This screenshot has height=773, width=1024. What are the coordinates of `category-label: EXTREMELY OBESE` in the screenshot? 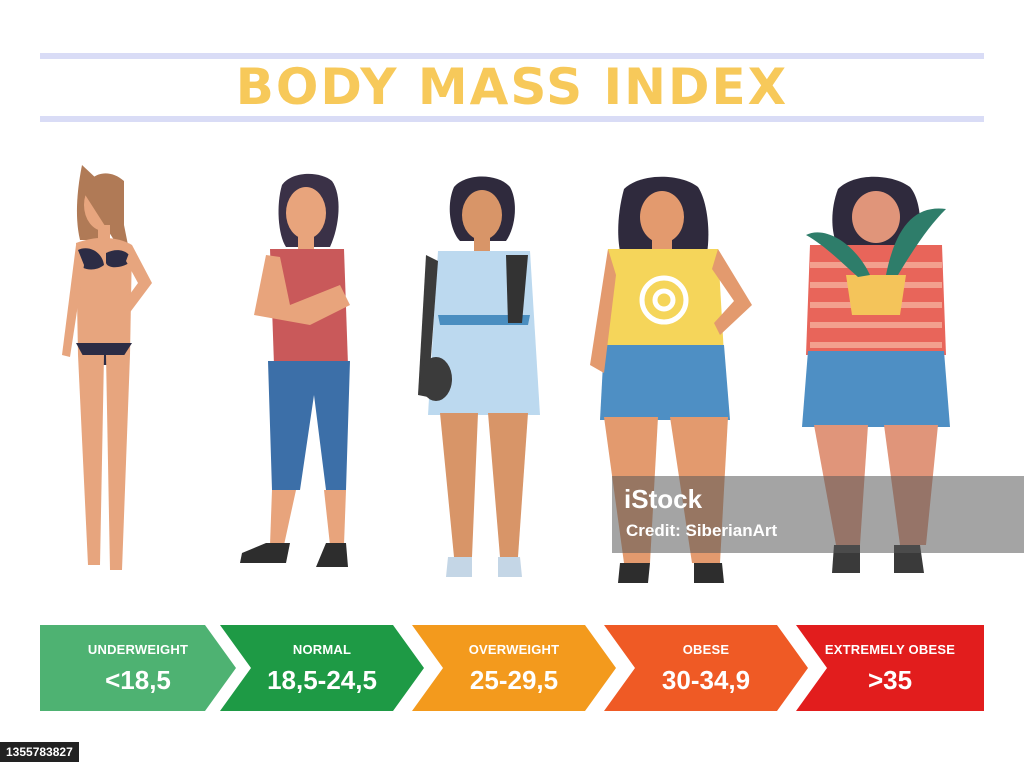 It's located at (890, 649).